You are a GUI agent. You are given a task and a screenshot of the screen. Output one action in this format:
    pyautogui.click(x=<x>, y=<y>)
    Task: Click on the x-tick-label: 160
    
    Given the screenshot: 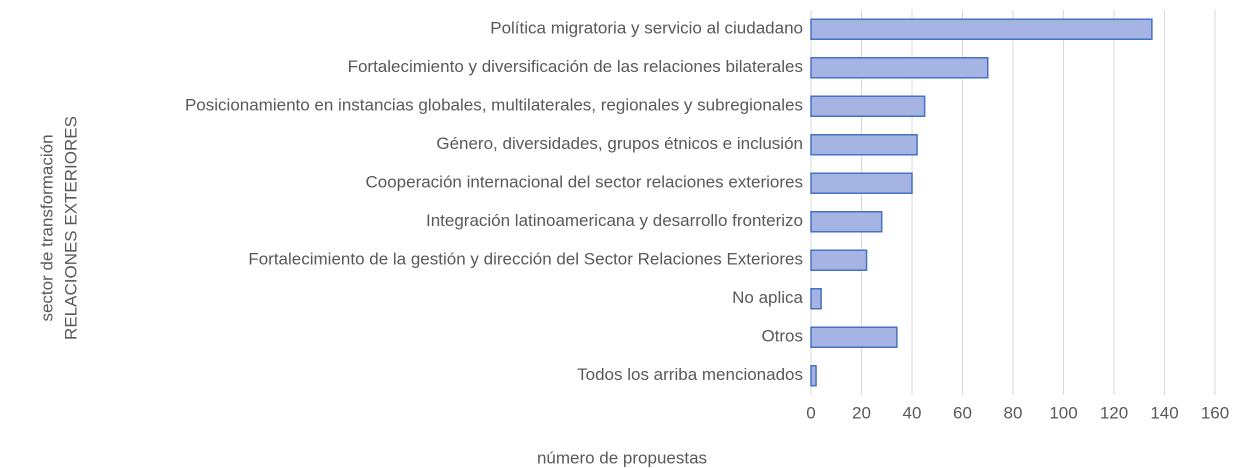 What is the action you would take?
    pyautogui.click(x=1215, y=412)
    